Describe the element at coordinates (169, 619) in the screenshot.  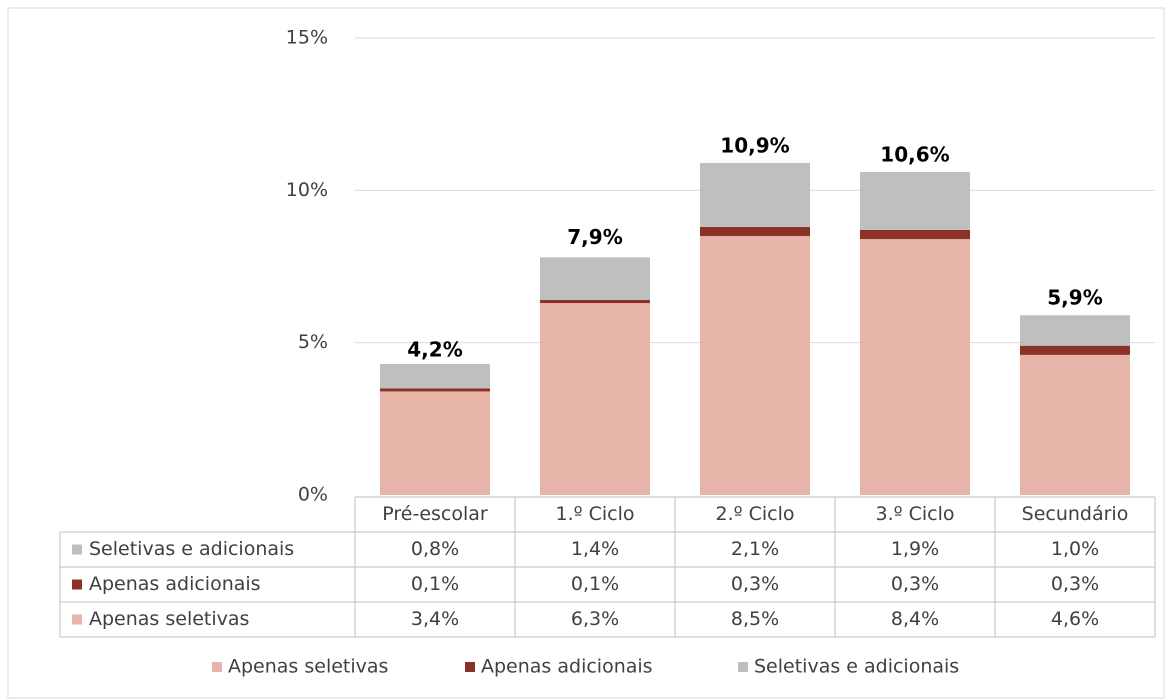
I see `table-row-label: Apenas seletivas` at that location.